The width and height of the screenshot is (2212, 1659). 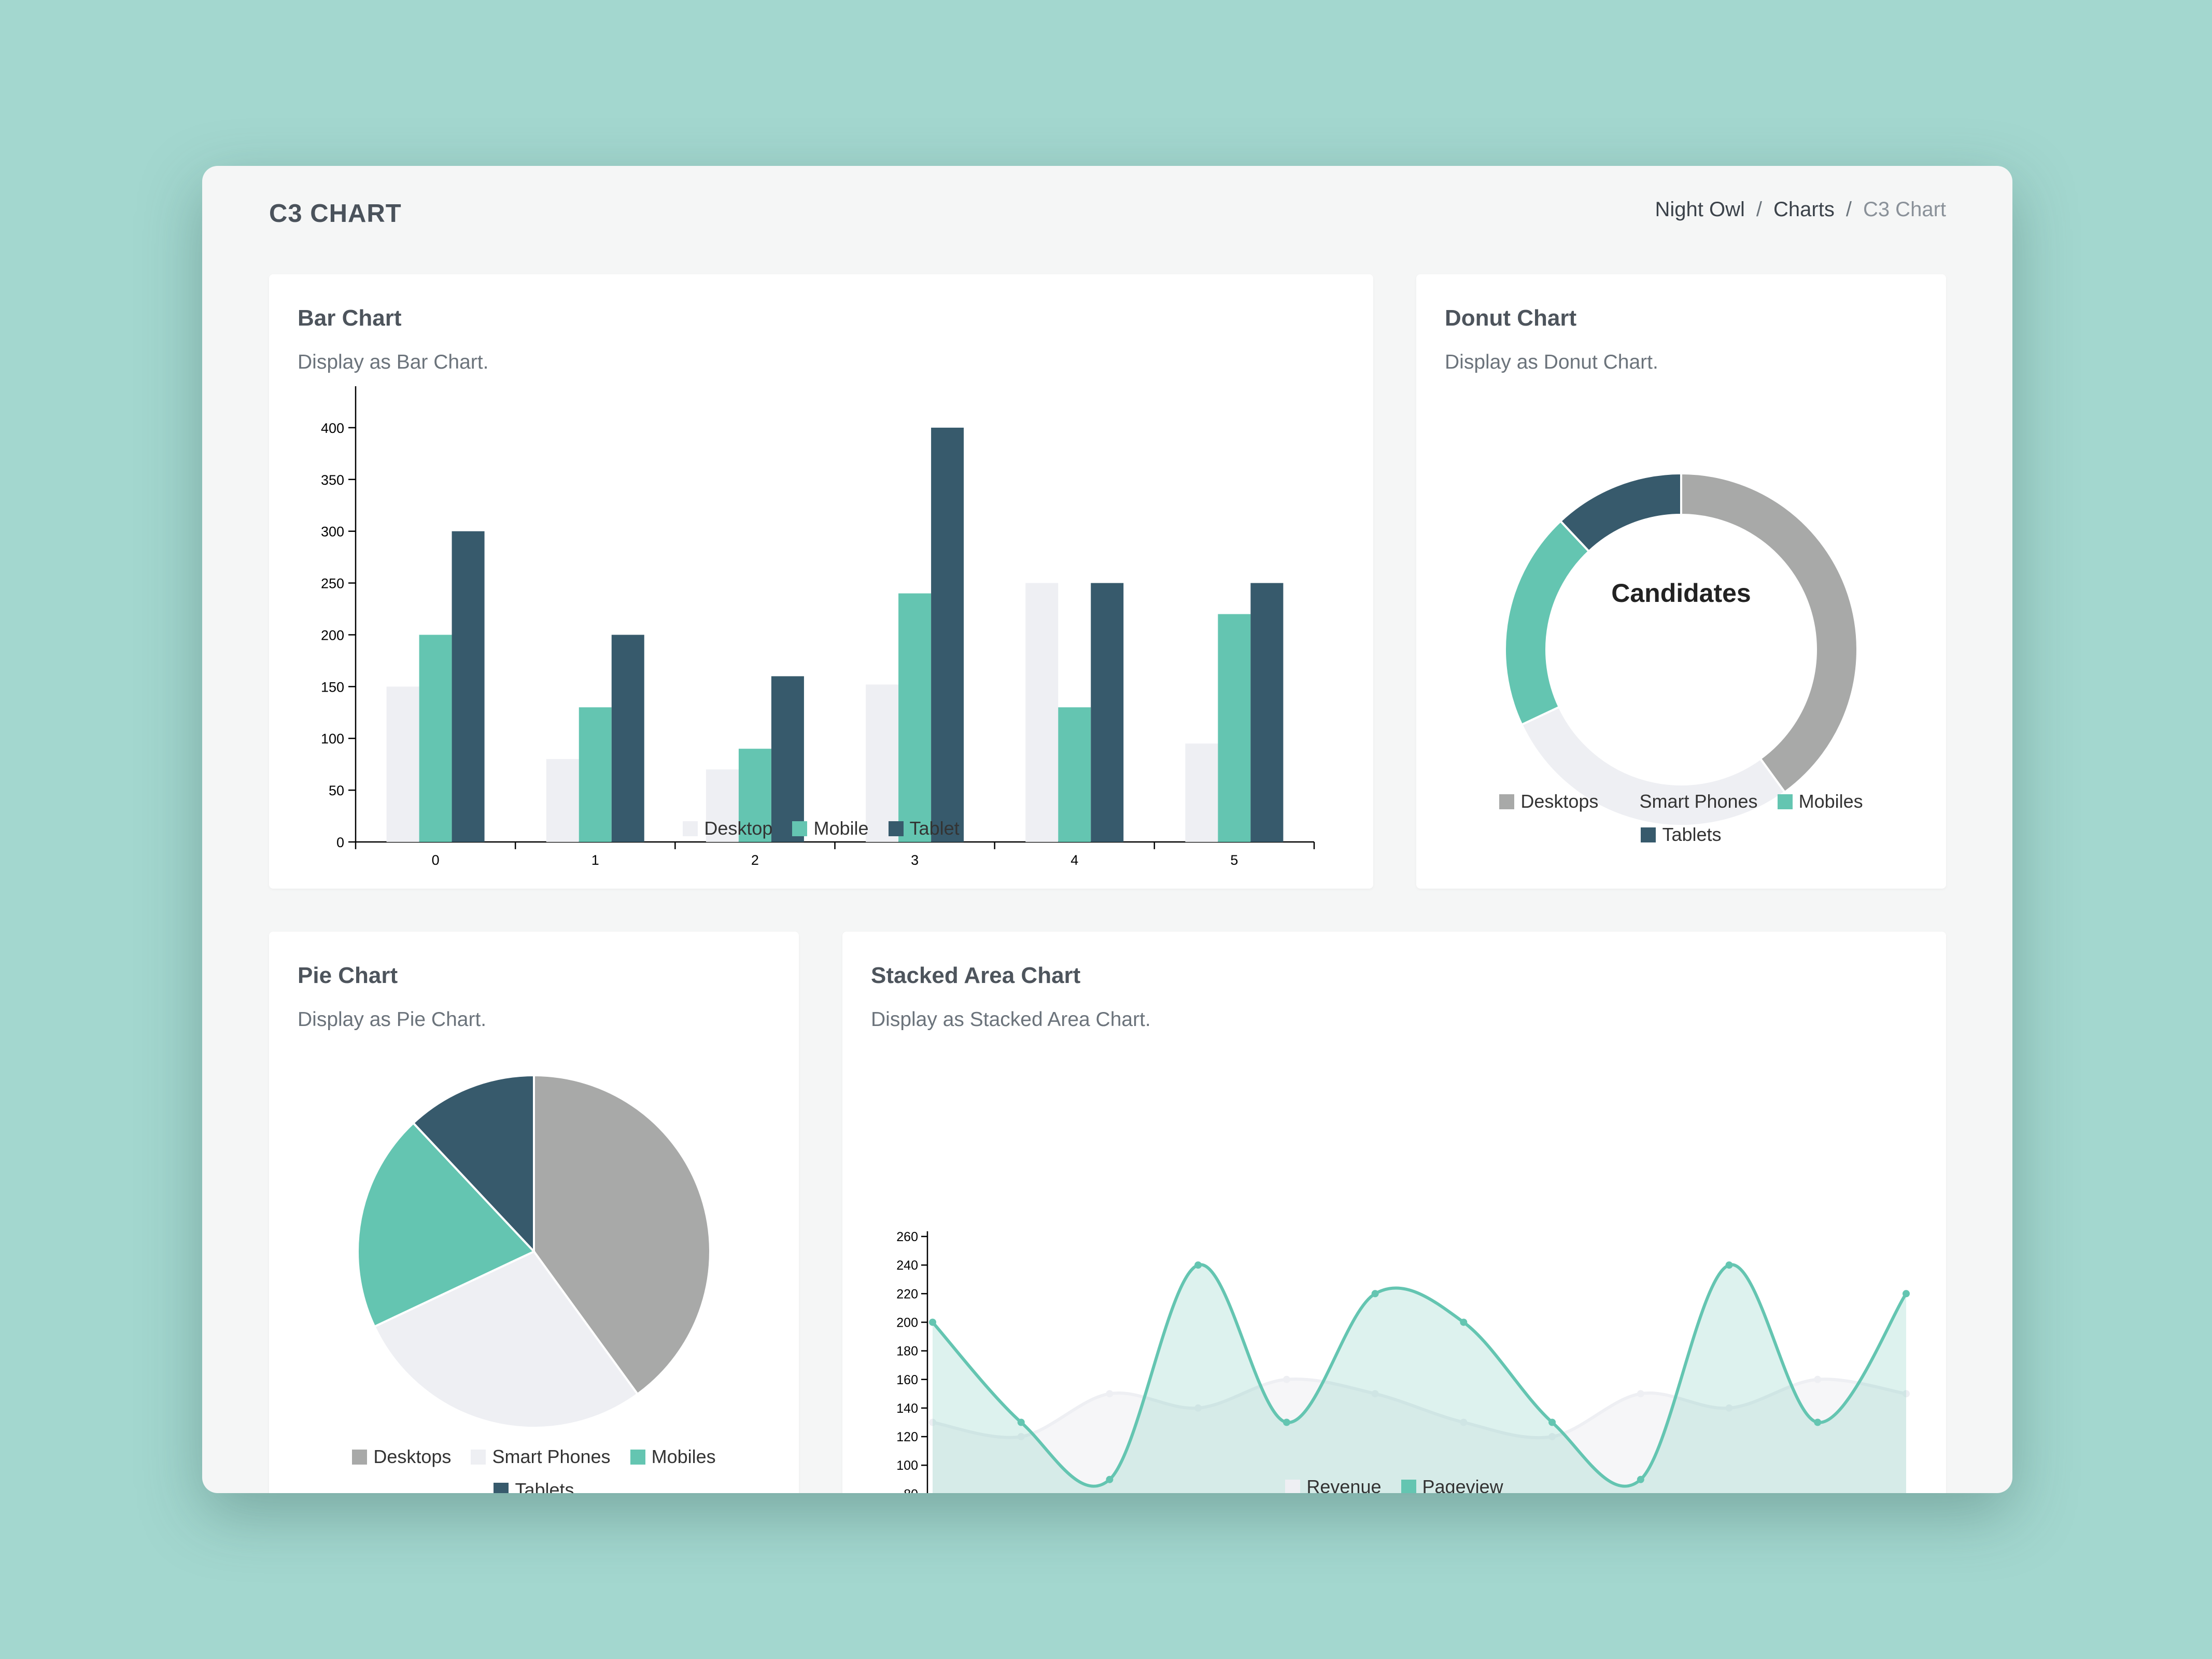 I want to click on donut-chart: Candidates, so click(x=1681, y=650).